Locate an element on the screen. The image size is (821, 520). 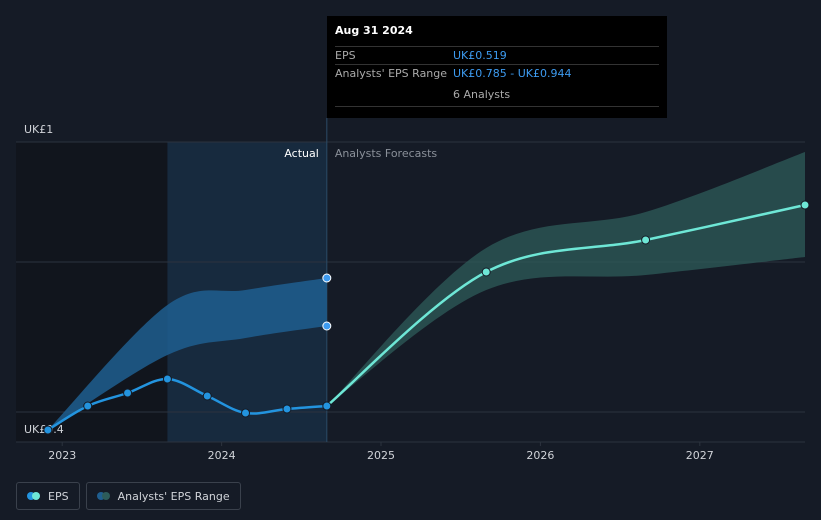
y-tick-label: UK£1 is located at coordinates (38, 129).